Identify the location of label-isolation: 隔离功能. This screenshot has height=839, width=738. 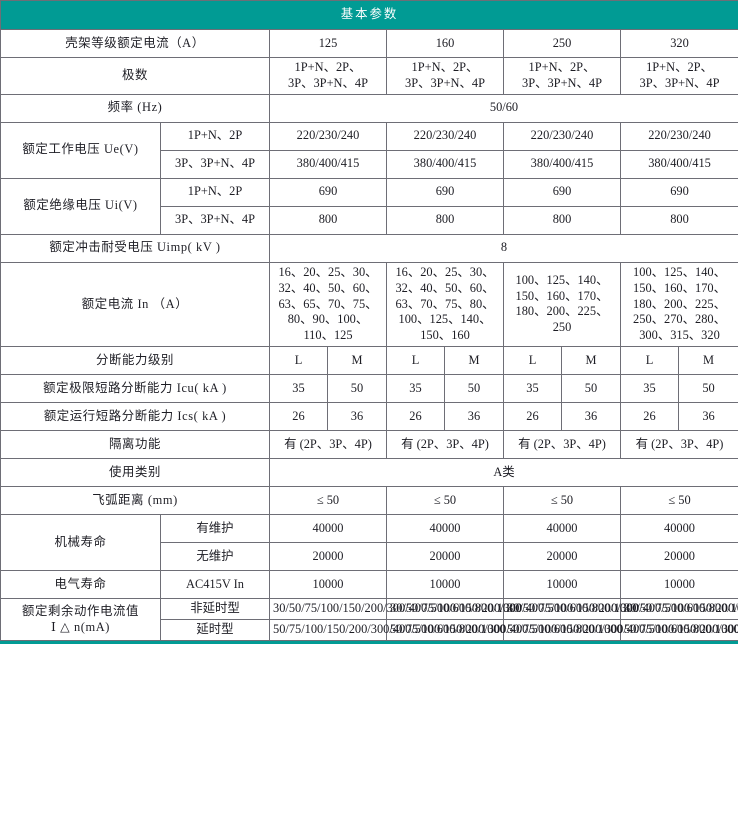
(135, 445).